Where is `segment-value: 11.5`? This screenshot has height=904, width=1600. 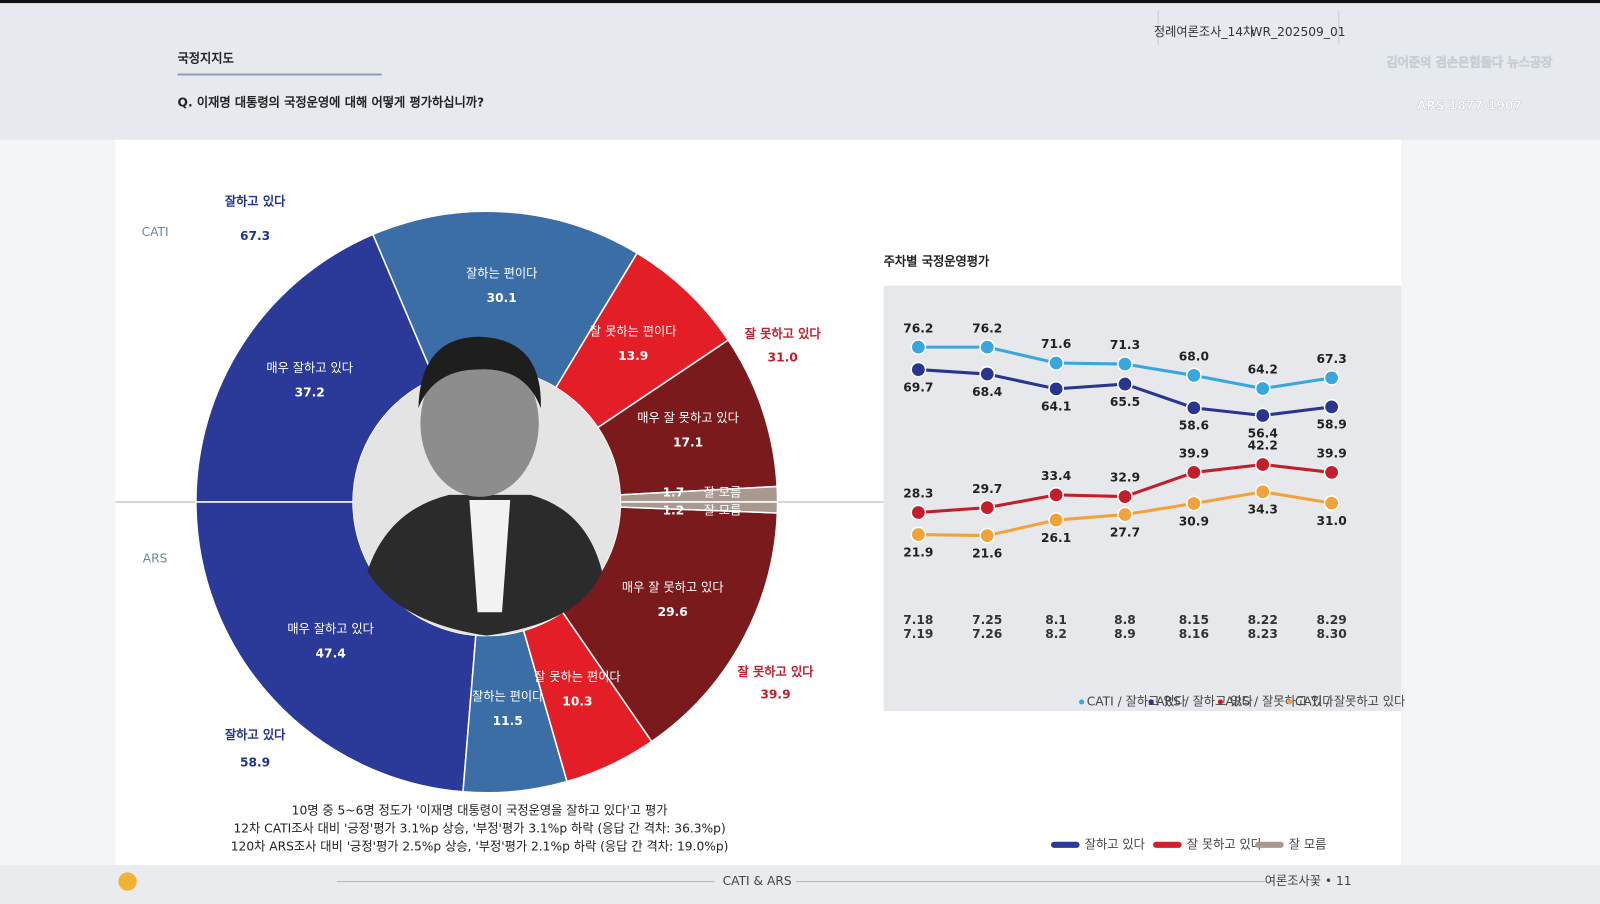 segment-value: 11.5 is located at coordinates (508, 721).